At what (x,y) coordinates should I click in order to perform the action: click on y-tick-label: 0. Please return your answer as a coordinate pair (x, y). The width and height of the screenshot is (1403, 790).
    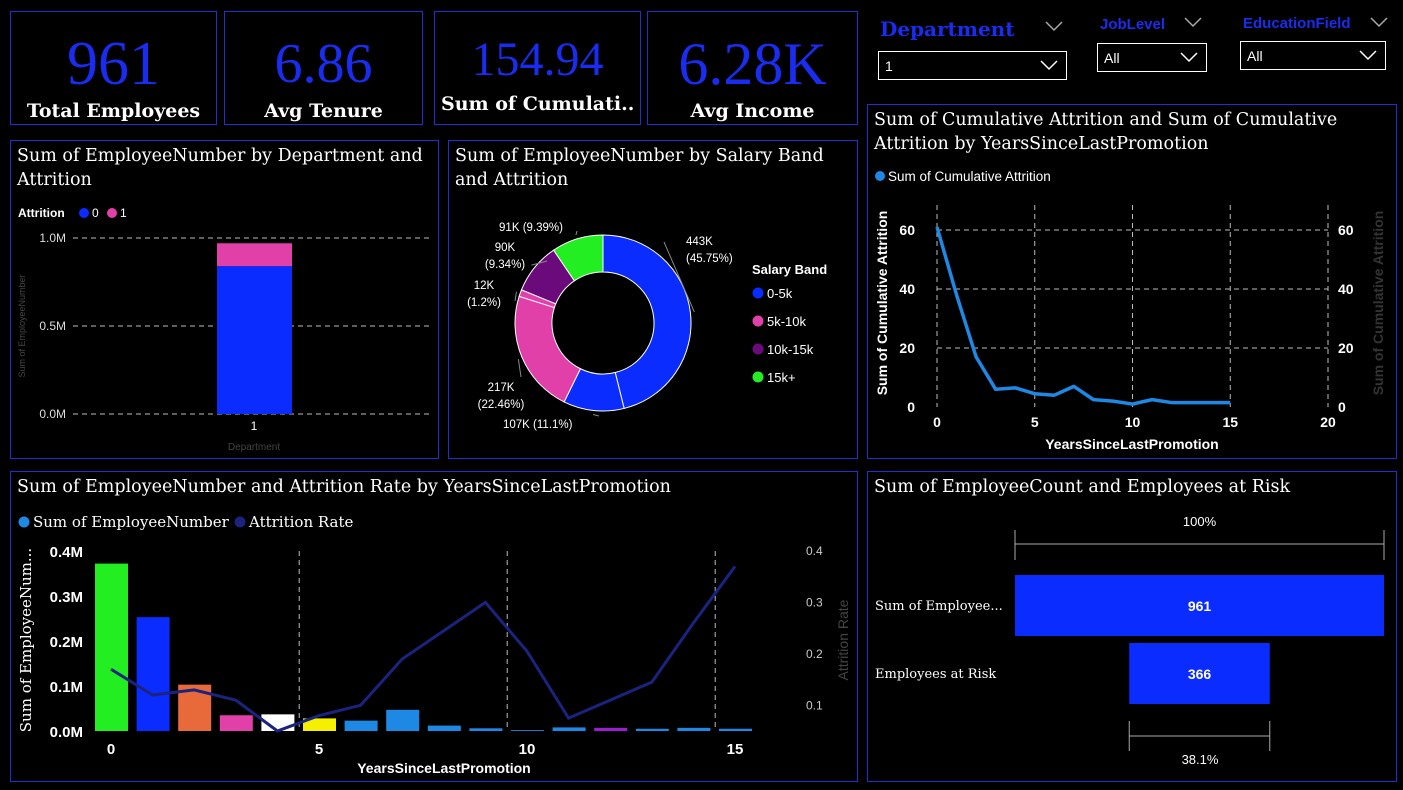
    Looking at the image, I should click on (911, 407).